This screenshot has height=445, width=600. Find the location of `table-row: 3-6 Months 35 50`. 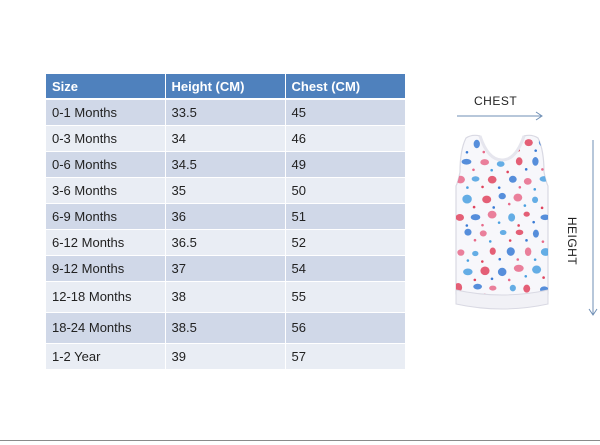

table-row: 3-6 Months 35 50 is located at coordinates (225, 190).